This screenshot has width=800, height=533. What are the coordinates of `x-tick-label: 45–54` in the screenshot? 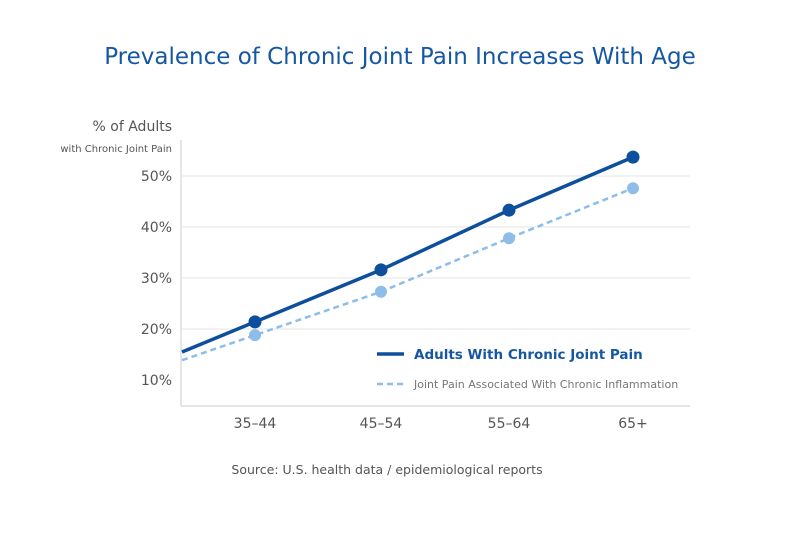 It's located at (381, 424).